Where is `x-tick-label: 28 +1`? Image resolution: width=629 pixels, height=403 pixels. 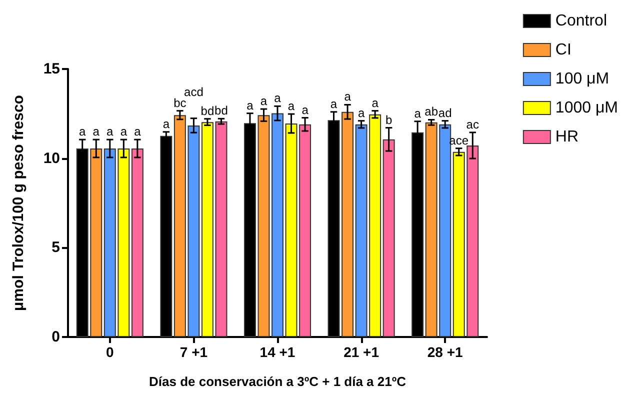 x-tick-label: 28 +1 is located at coordinates (445, 352).